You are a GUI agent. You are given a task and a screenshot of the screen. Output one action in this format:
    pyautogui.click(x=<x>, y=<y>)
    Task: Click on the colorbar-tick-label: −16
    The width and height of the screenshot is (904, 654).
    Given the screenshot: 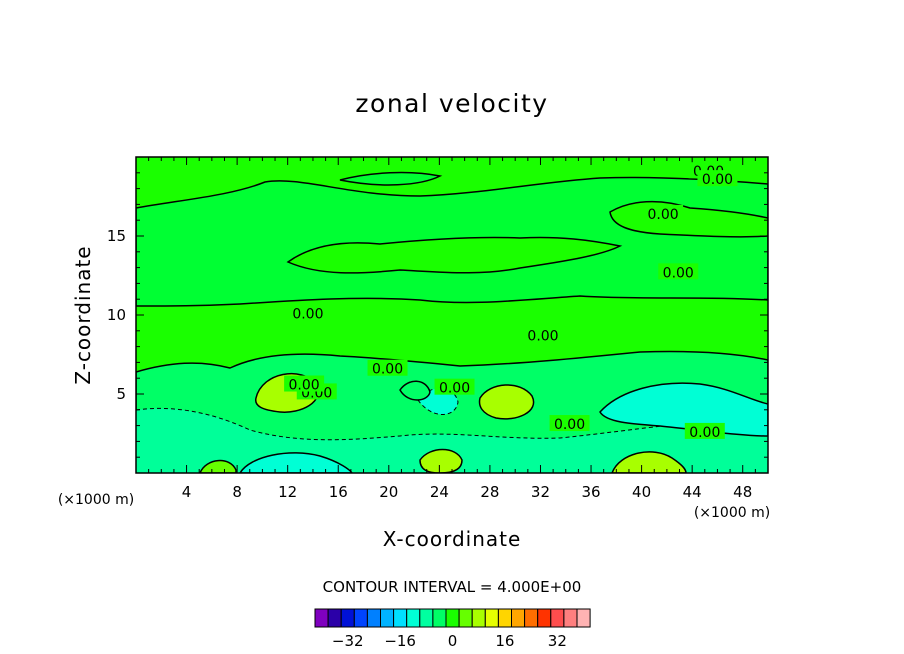 What is the action you would take?
    pyautogui.click(x=400, y=641)
    